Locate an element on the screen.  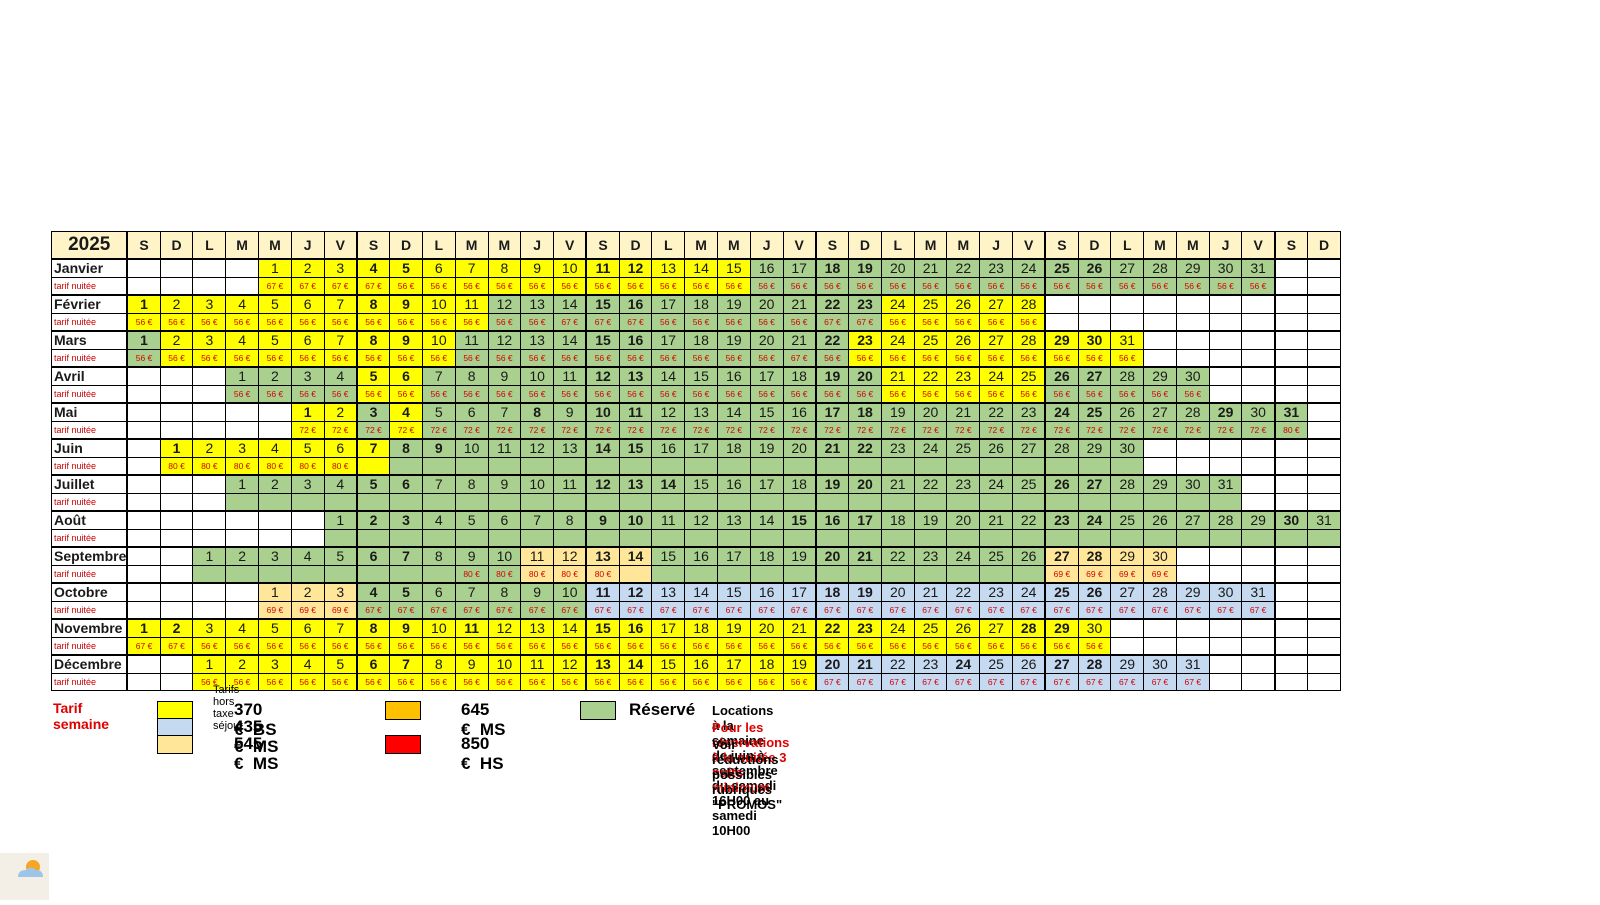
calendar-day-cell: 26 is located at coordinates (1029, 664).